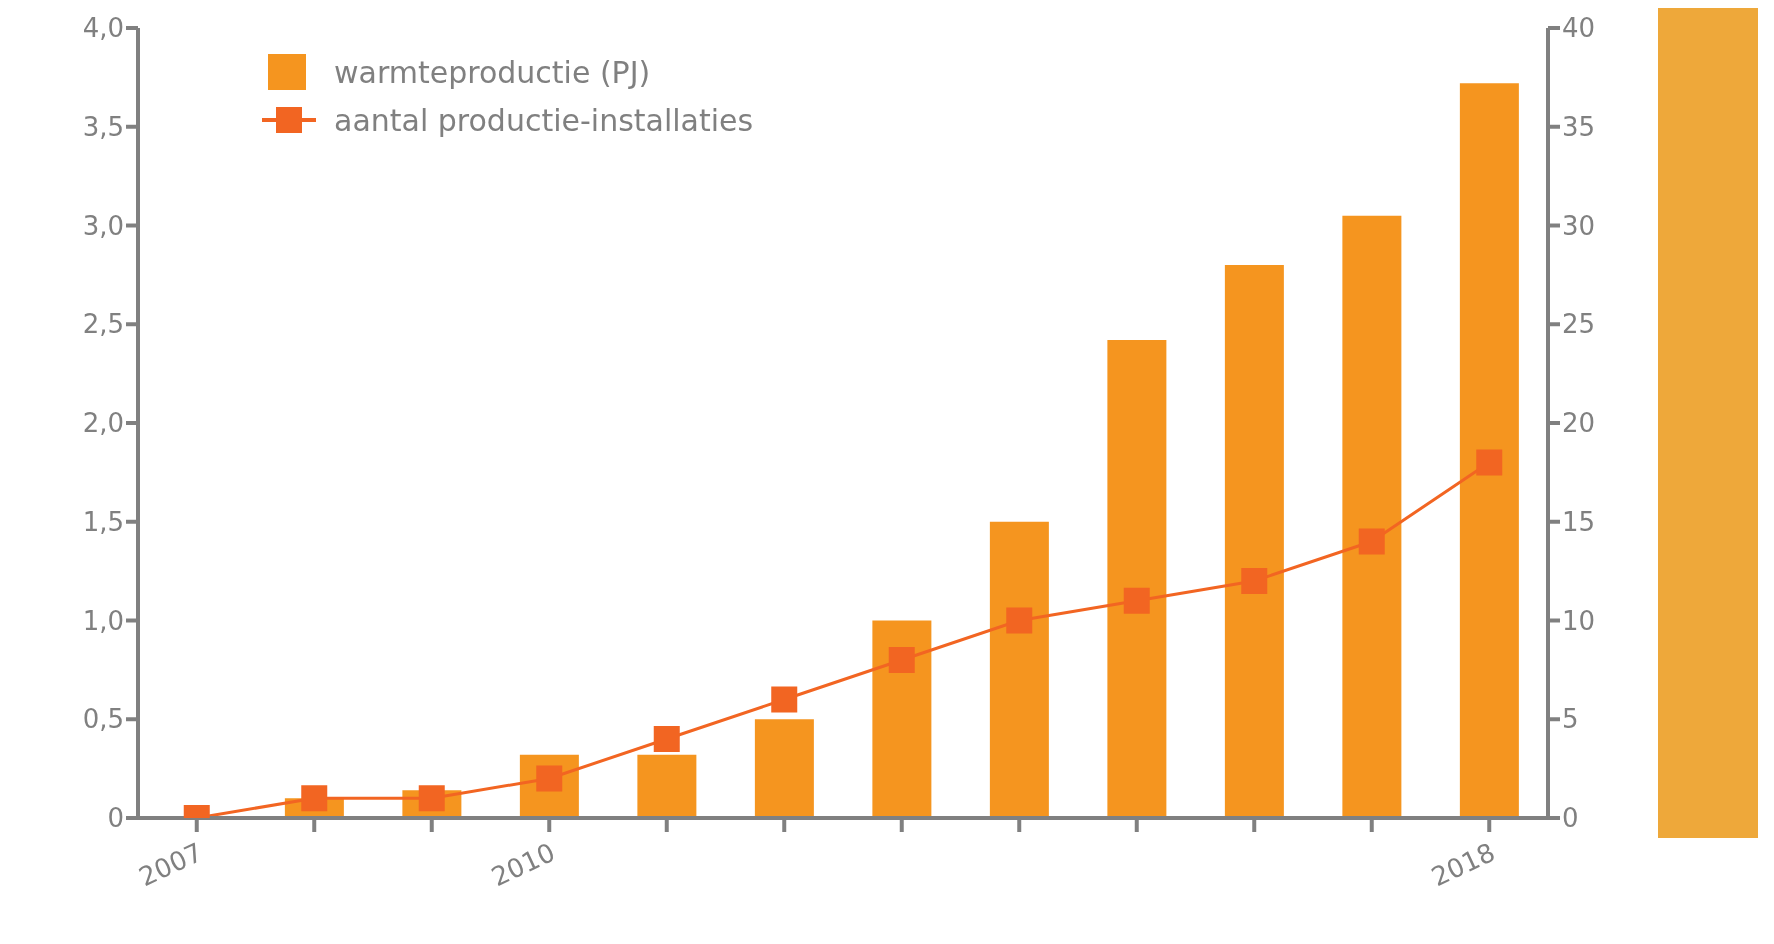  Describe the element at coordinates (103, 521) in the screenshot. I see `y-tick-label: 1,5` at that location.